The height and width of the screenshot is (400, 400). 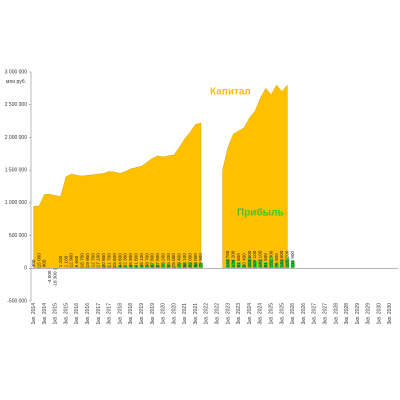 I want to click on data-label: 141 600, so click(x=281, y=258).